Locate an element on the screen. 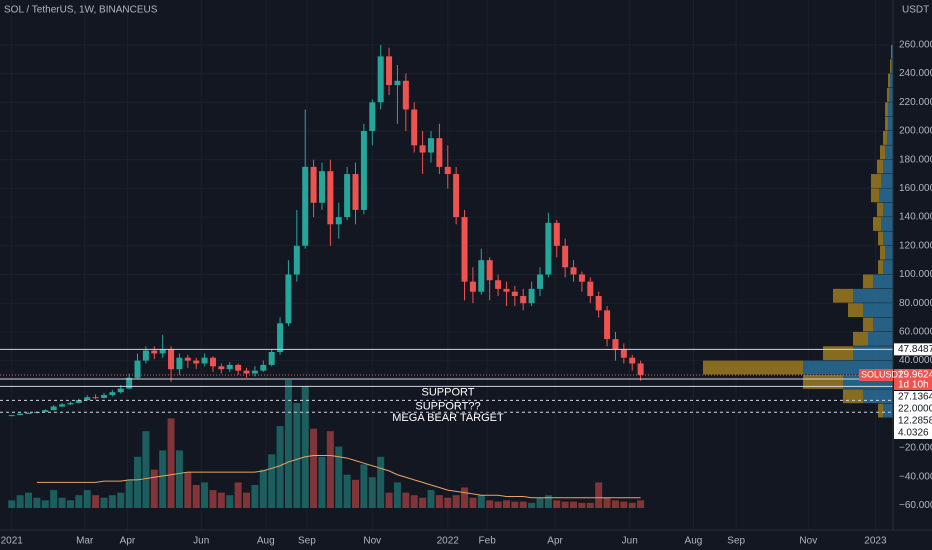  y-tick-label: 40.0000 is located at coordinates (915, 360).